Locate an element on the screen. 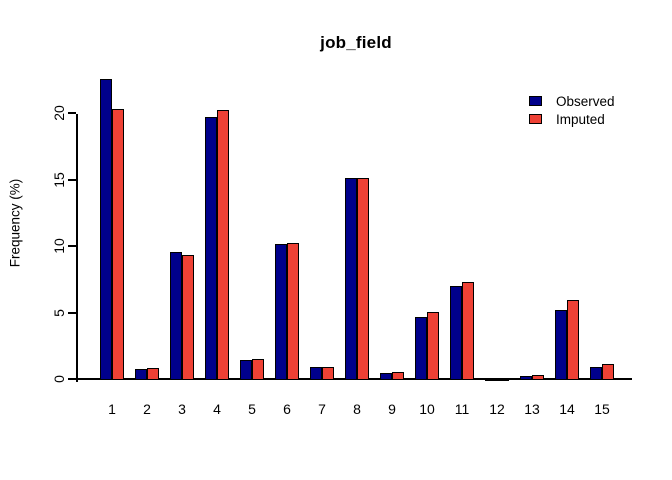  legend-swatch-imputed is located at coordinates (535, 119).